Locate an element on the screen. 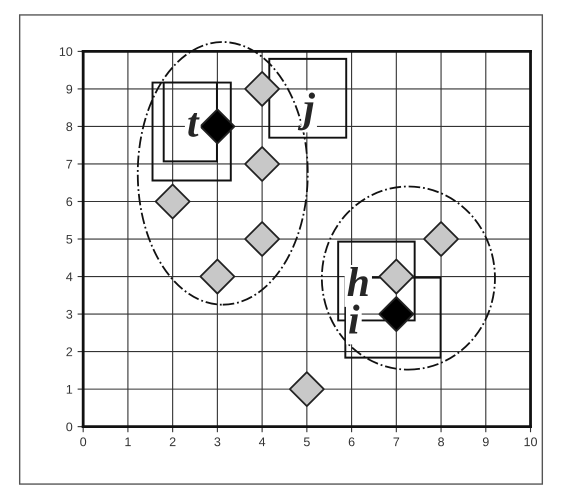 The width and height of the screenshot is (562, 499). x-tick-label: 1 is located at coordinates (128, 442).